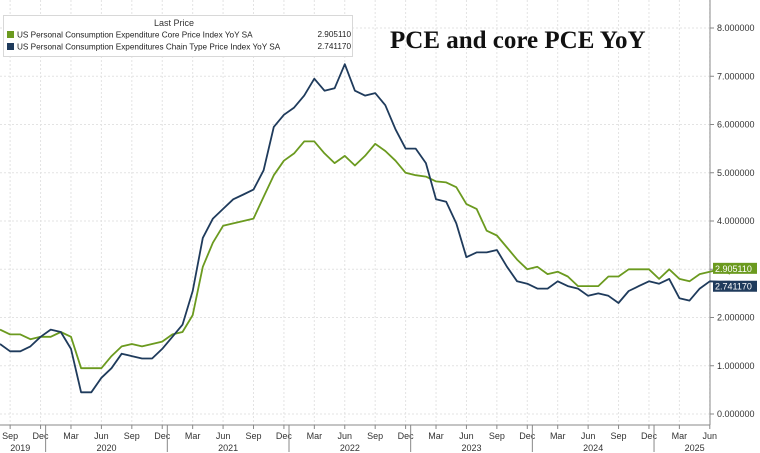 This screenshot has width=760, height=453. What do you see at coordinates (593, 448) in the screenshot?
I see `x-year-label: 2024` at bounding box center [593, 448].